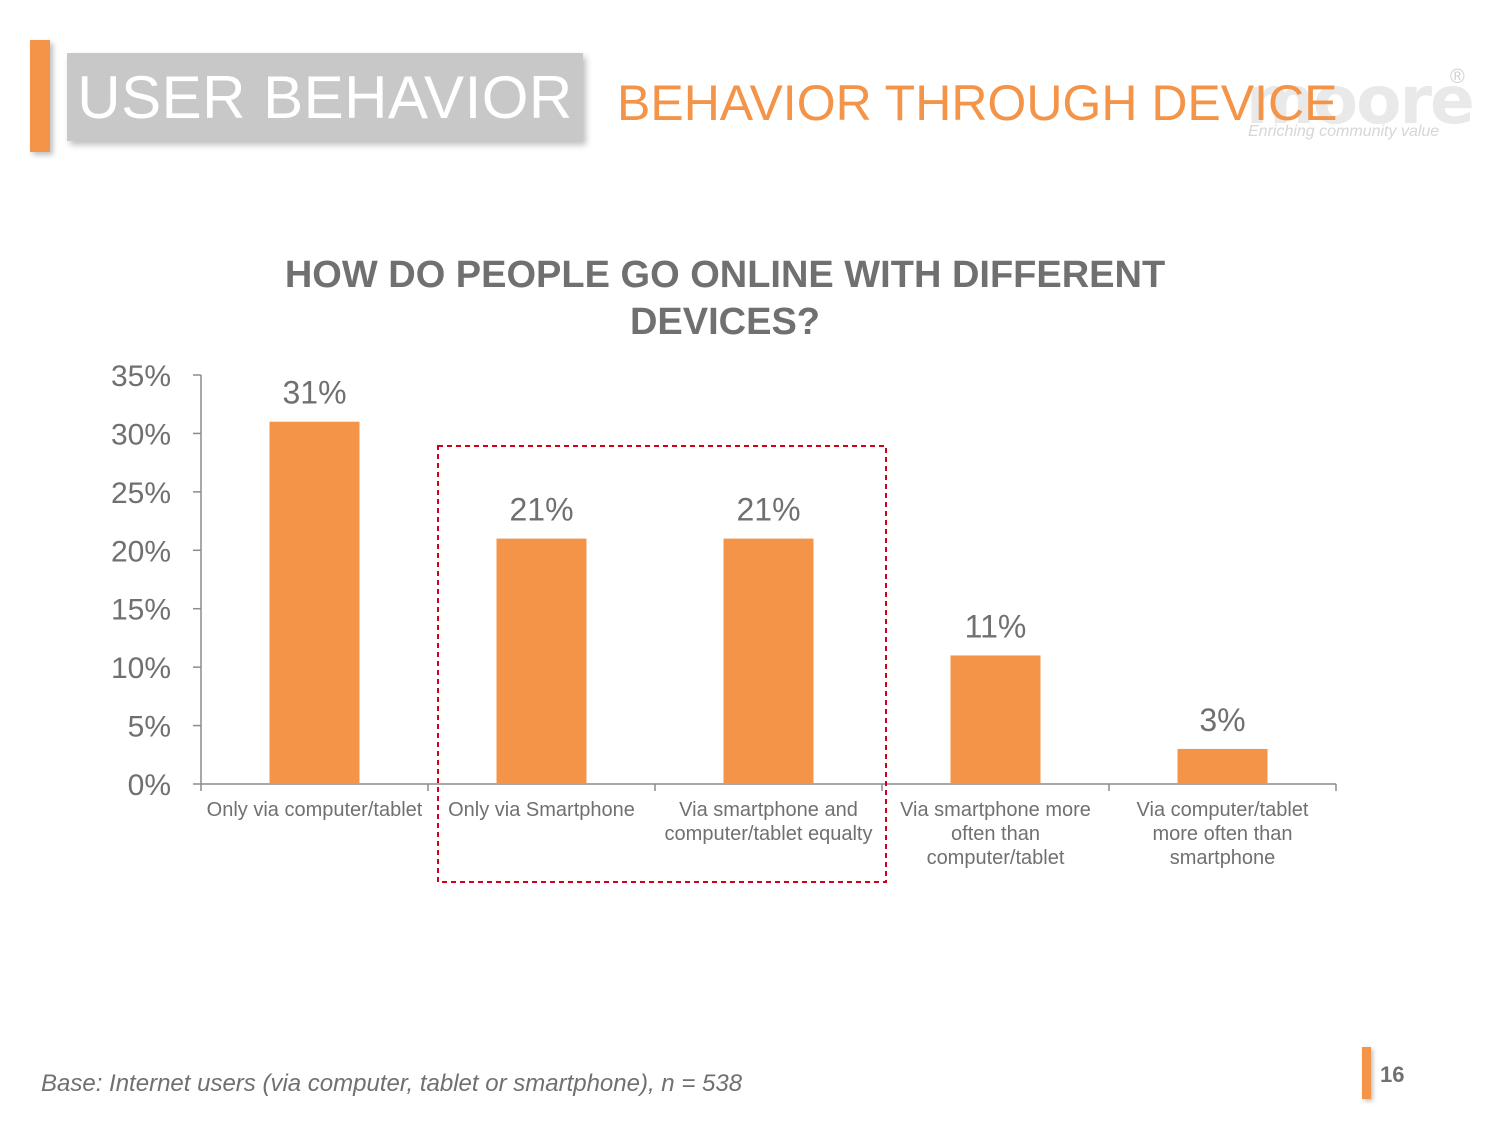 The image size is (1500, 1125). Describe the element at coordinates (141, 551) in the screenshot. I see `y-tick-label: 20%` at that location.